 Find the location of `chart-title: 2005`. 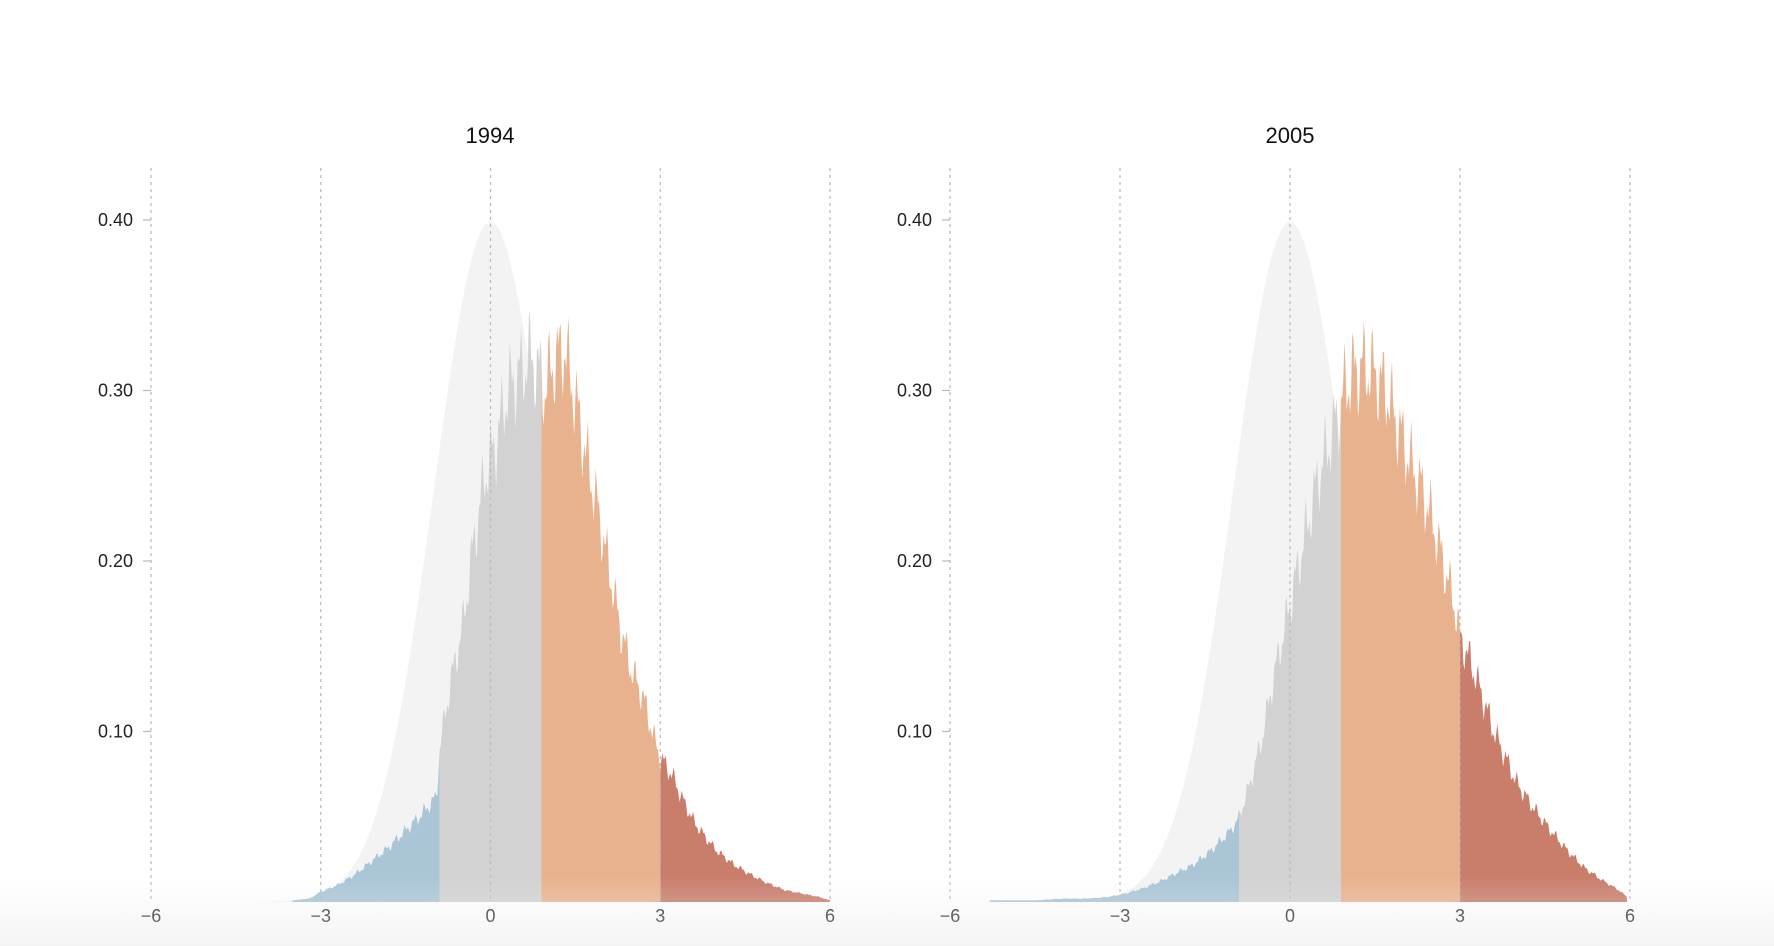

chart-title: 2005 is located at coordinates (1290, 135).